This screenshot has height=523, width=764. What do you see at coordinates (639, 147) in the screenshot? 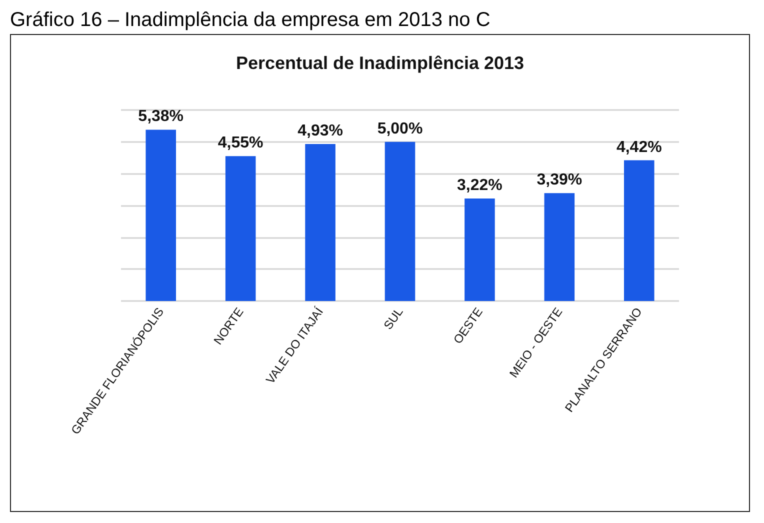
I see `data-label: 4,42%` at bounding box center [639, 147].